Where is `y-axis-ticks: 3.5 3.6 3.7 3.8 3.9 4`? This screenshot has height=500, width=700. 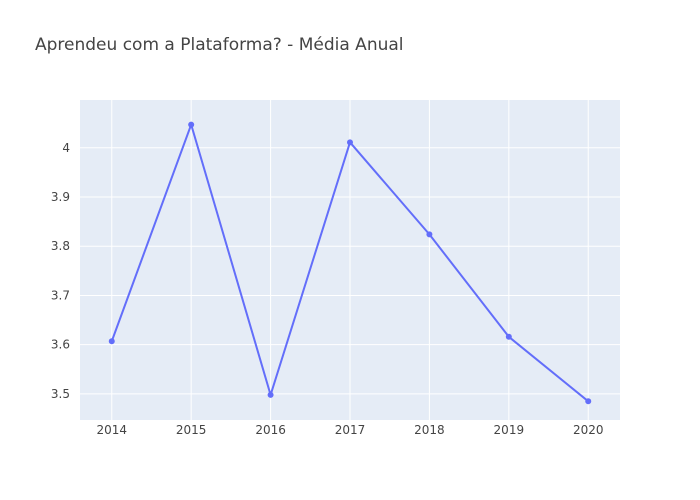 y-axis-ticks: 3.5 3.6 3.7 3.8 3.9 4 is located at coordinates (60, 271).